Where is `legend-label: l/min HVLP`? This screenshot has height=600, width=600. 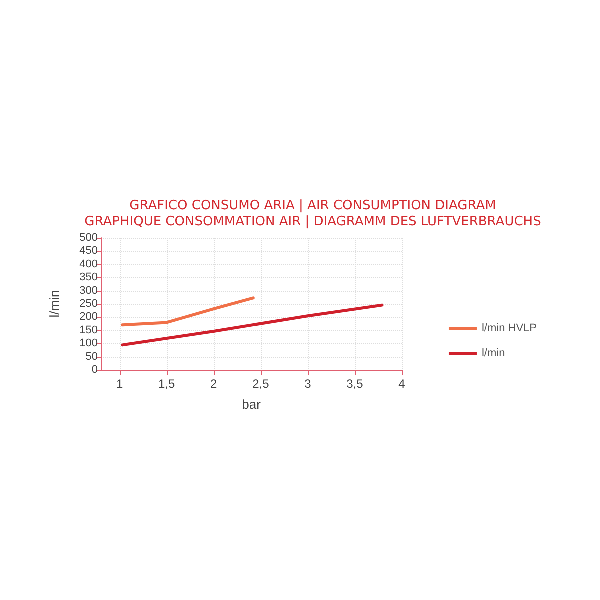
legend-label: l/min HVLP is located at coordinates (510, 328).